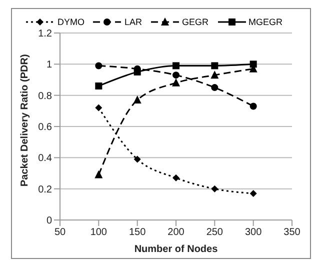 This screenshot has width=320, height=267. Describe the element at coordinates (292, 232) in the screenshot. I see `x-tick-label: 350` at that location.